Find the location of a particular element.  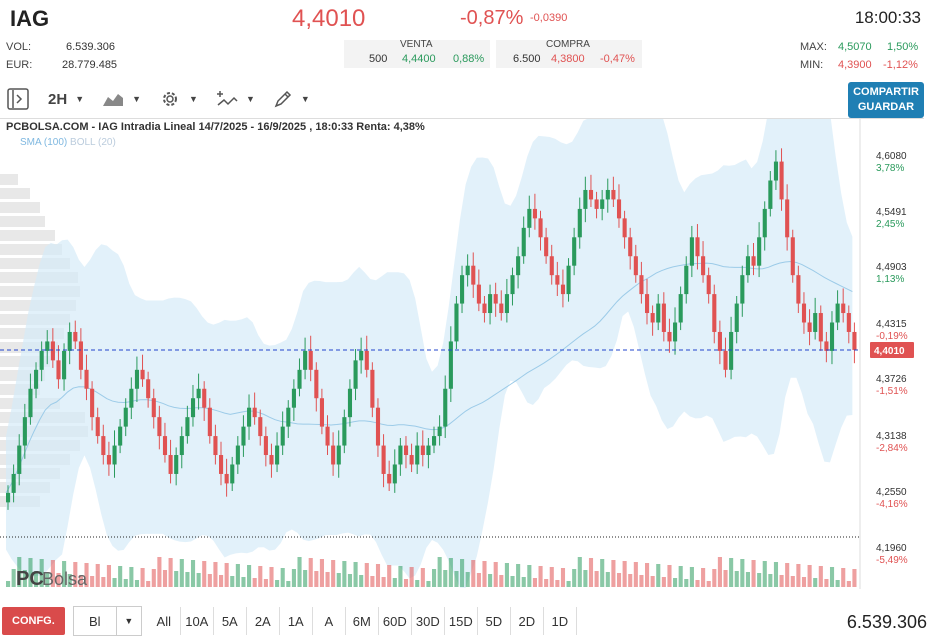

x-tick-label: 16 is located at coordinates (845, 588).